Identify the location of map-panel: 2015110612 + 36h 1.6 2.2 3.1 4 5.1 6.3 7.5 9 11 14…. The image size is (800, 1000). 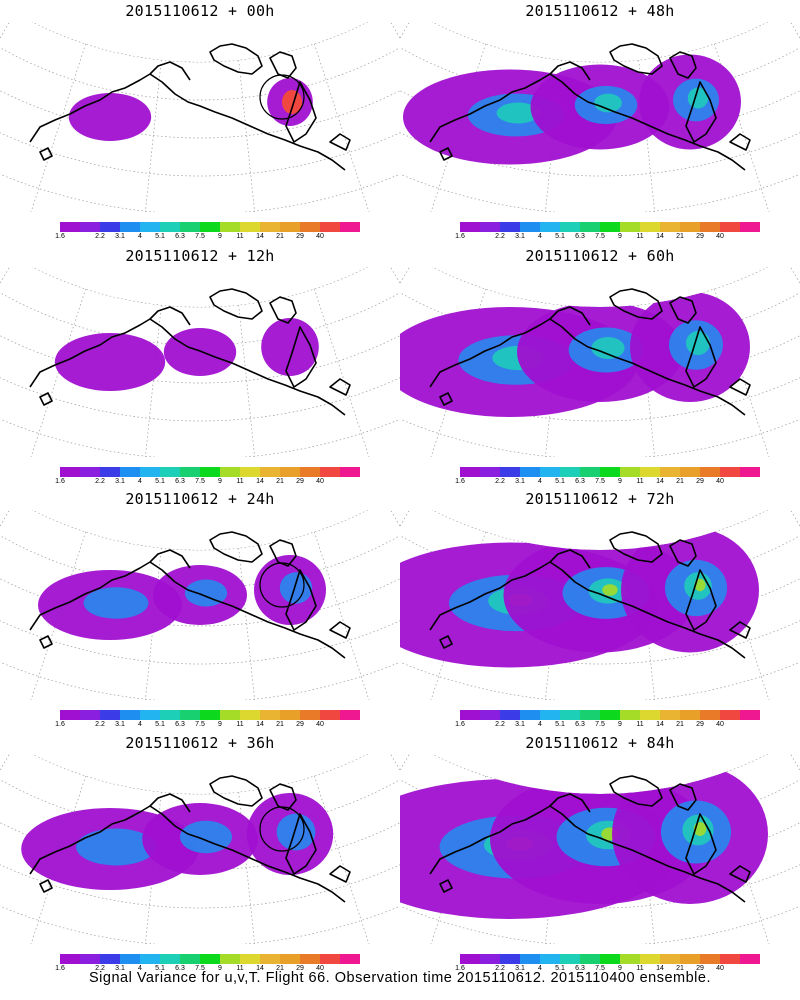
(200, 852).